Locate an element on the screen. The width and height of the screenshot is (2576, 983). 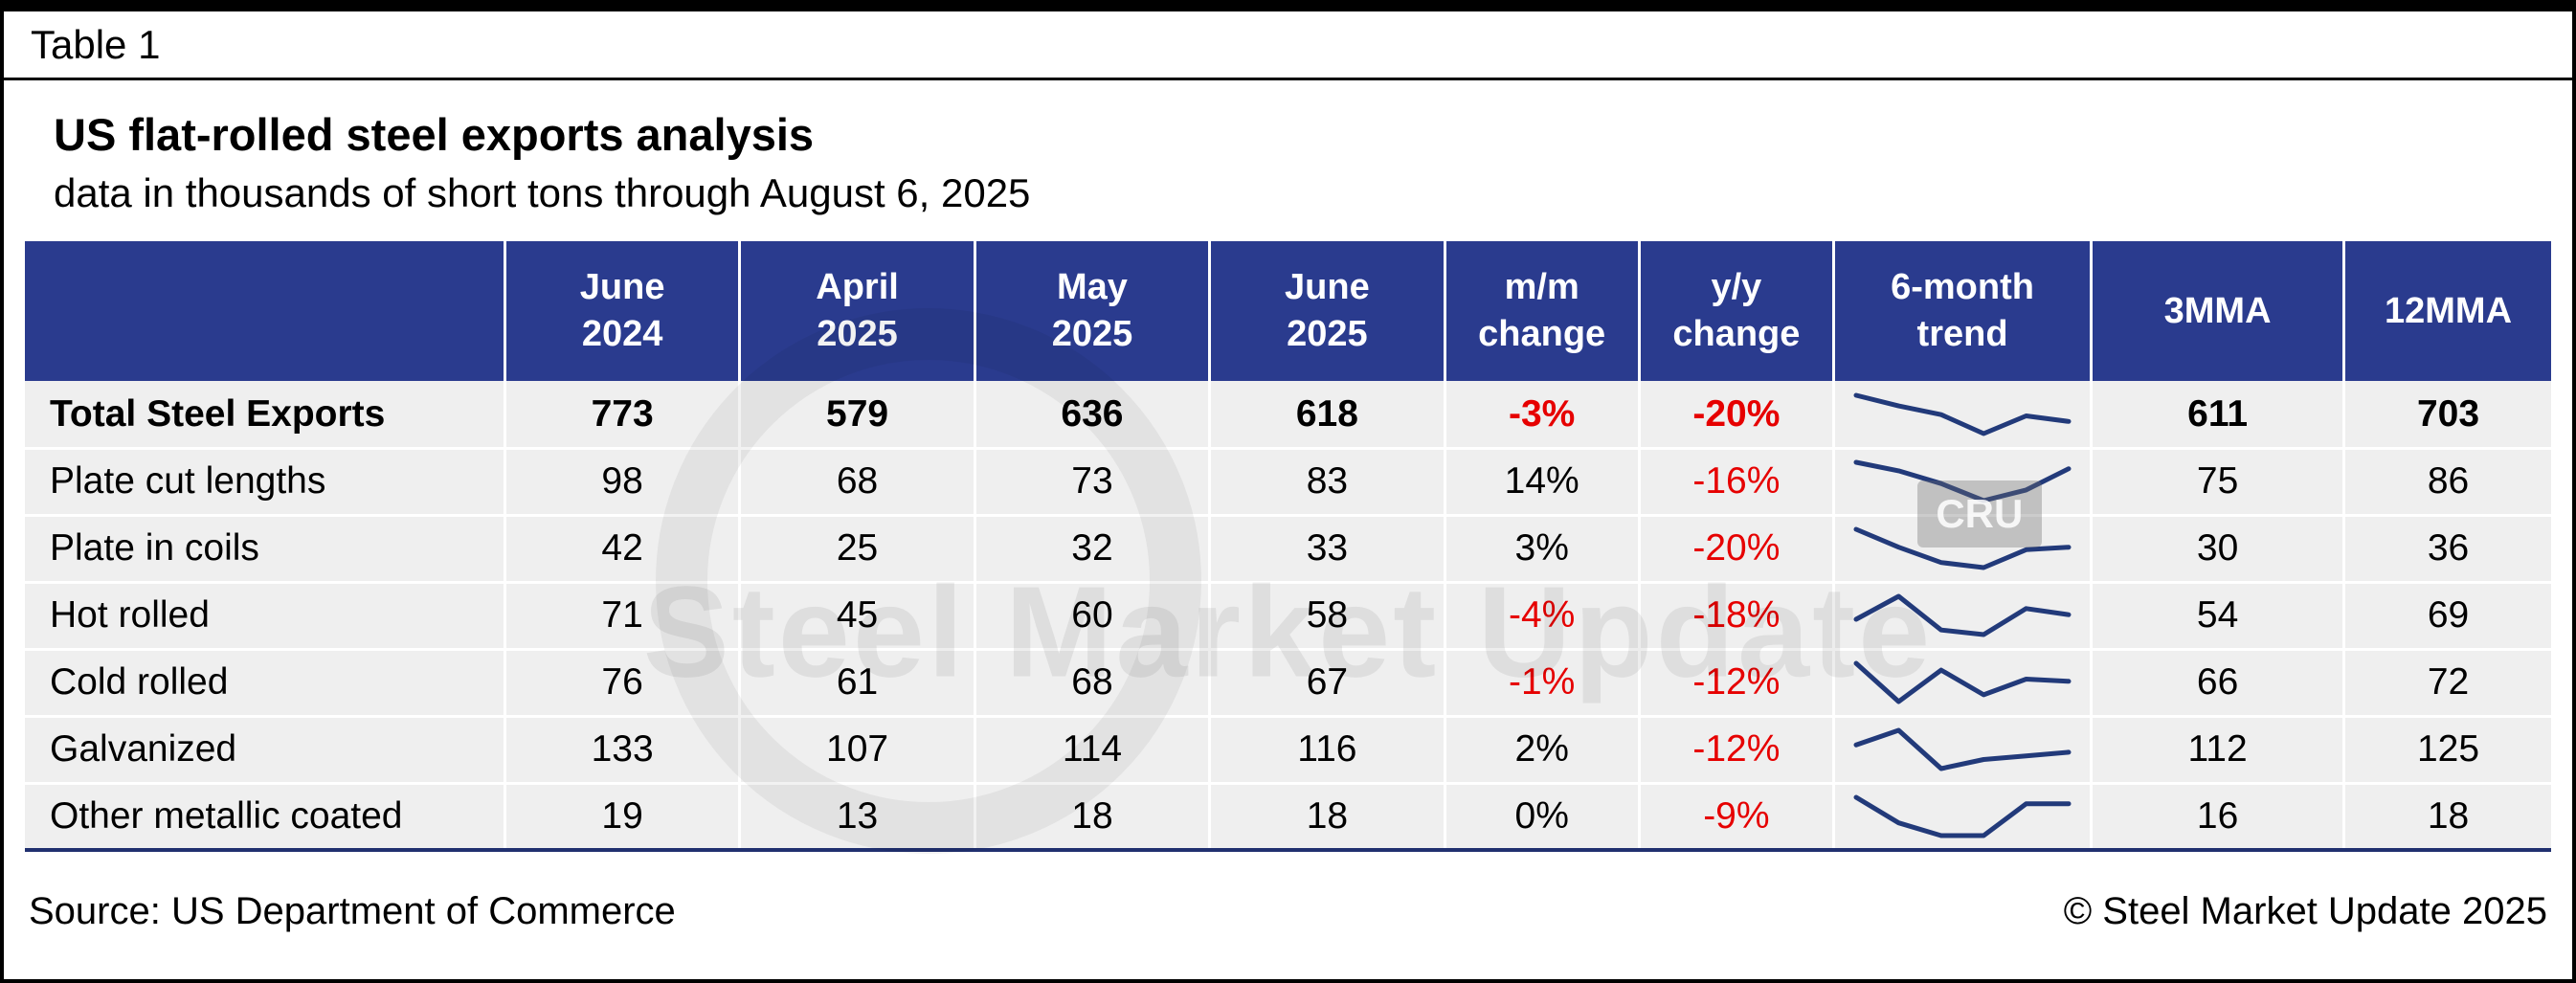
header-cell: 6-month trend is located at coordinates (1961, 311).